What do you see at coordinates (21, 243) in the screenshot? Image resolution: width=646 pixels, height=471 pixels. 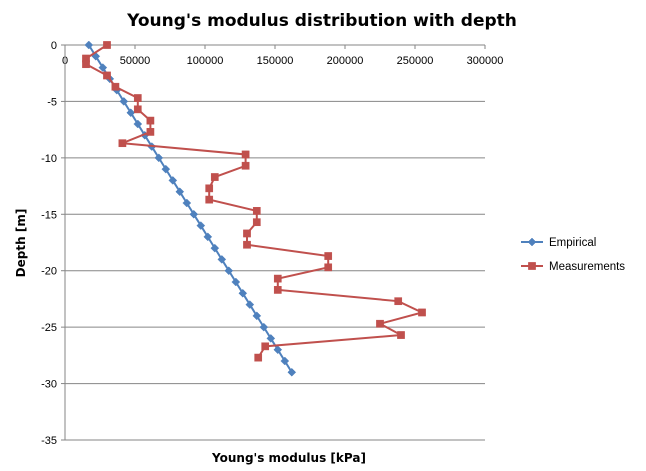 I see `y-axis-title: Depth [m]` at bounding box center [21, 243].